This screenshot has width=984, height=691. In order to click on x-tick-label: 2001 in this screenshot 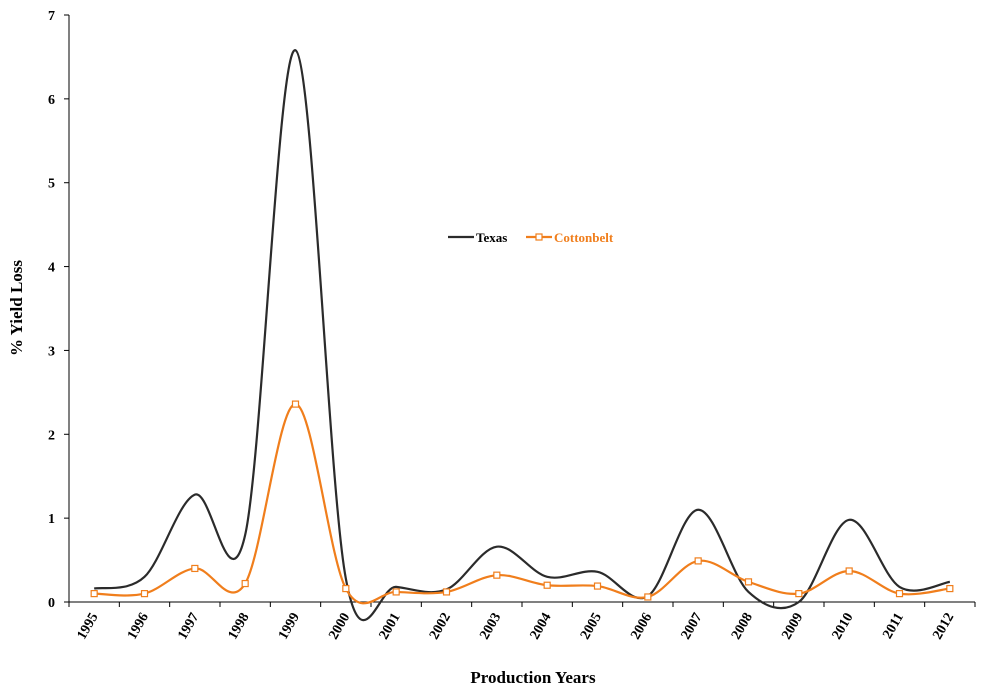, I will do `click(390, 627)`.